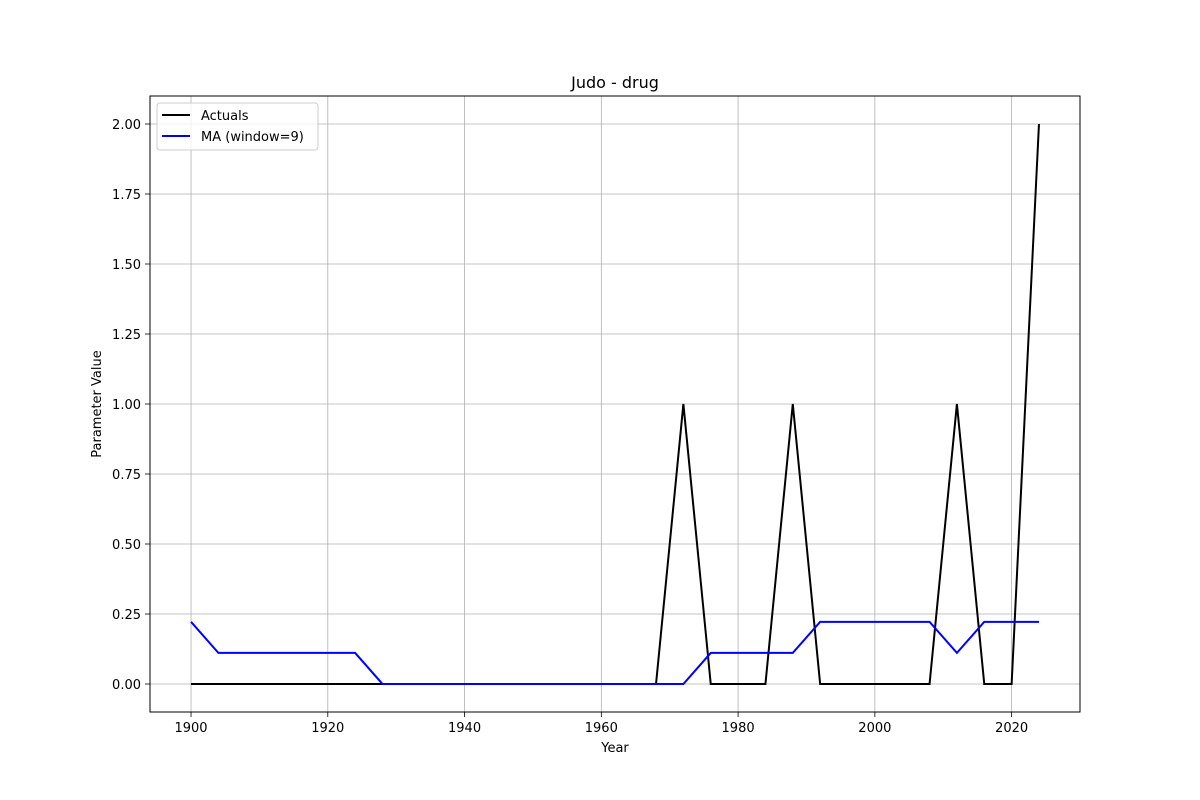 The height and width of the screenshot is (800, 1200). Describe the element at coordinates (614, 82) in the screenshot. I see `chart-title: Judo - drug` at that location.